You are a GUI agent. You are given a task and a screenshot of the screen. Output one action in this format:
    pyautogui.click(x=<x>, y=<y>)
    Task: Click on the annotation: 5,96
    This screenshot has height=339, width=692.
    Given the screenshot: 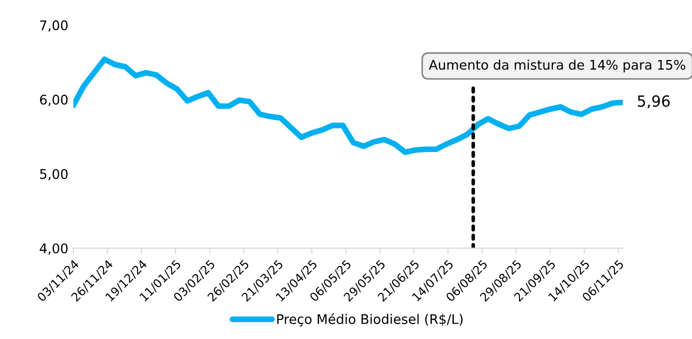 What is the action you would take?
    pyautogui.click(x=654, y=101)
    